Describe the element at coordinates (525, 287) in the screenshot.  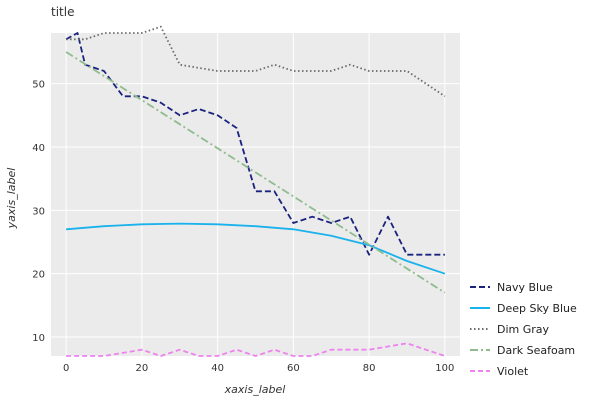
I see `legend-label: Navy Blue` at that location.